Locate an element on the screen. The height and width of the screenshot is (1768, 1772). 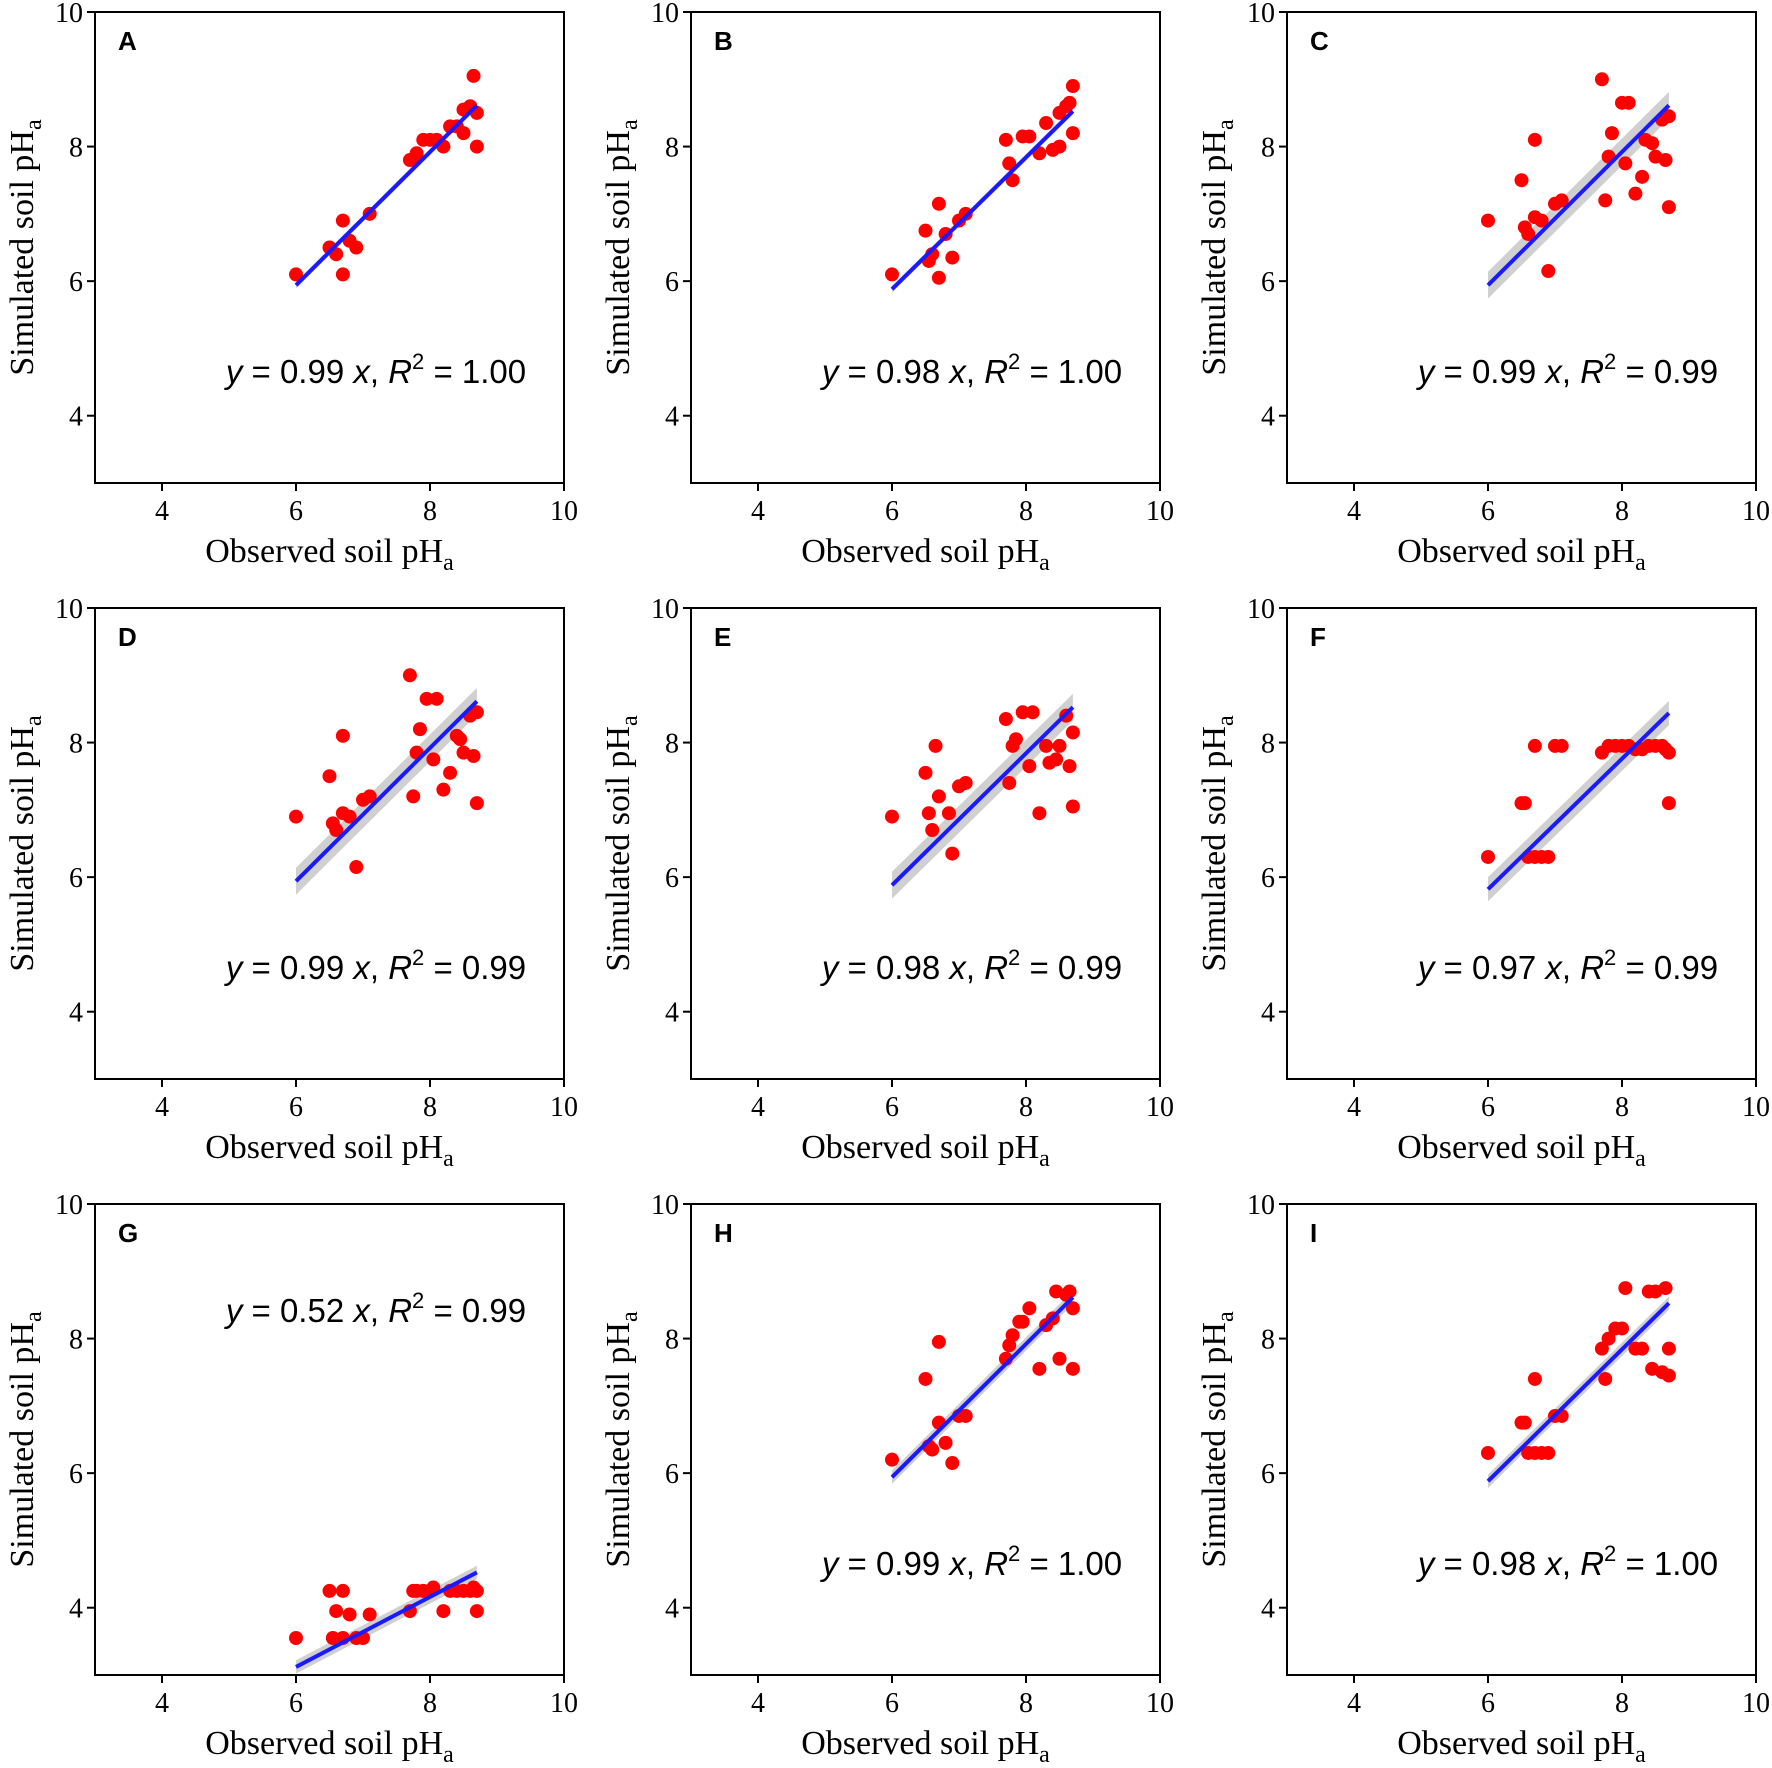
panel-letter: H is located at coordinates (723, 1233).